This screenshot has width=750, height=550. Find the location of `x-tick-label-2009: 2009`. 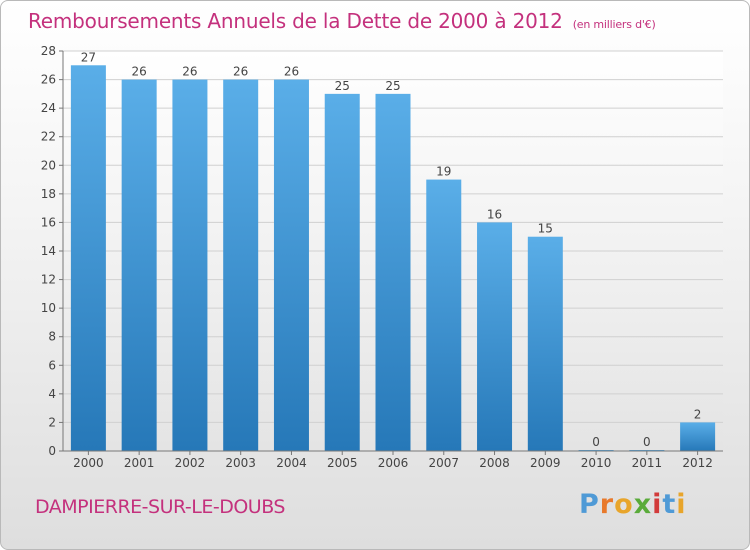

x-tick-label-2009: 2009 is located at coordinates (545, 463).